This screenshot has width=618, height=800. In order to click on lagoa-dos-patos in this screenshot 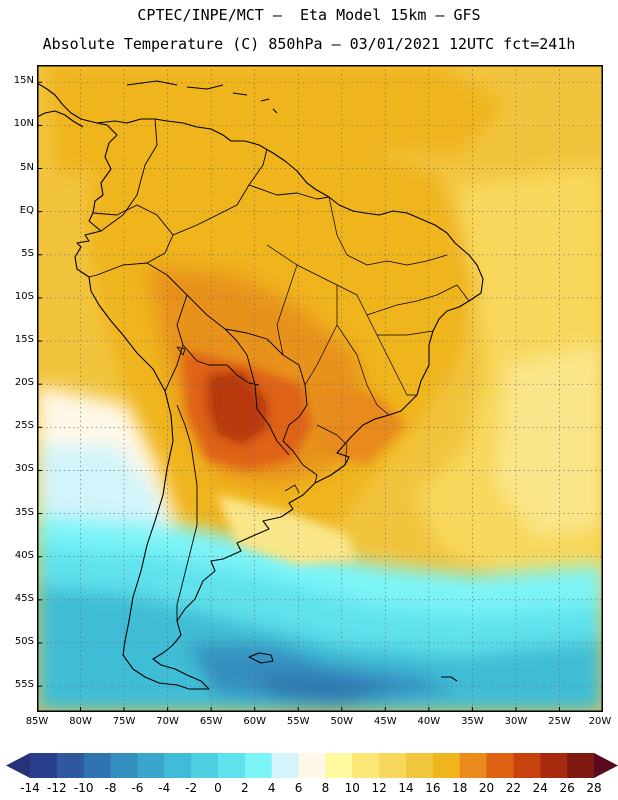, I will do `click(292, 489)`.